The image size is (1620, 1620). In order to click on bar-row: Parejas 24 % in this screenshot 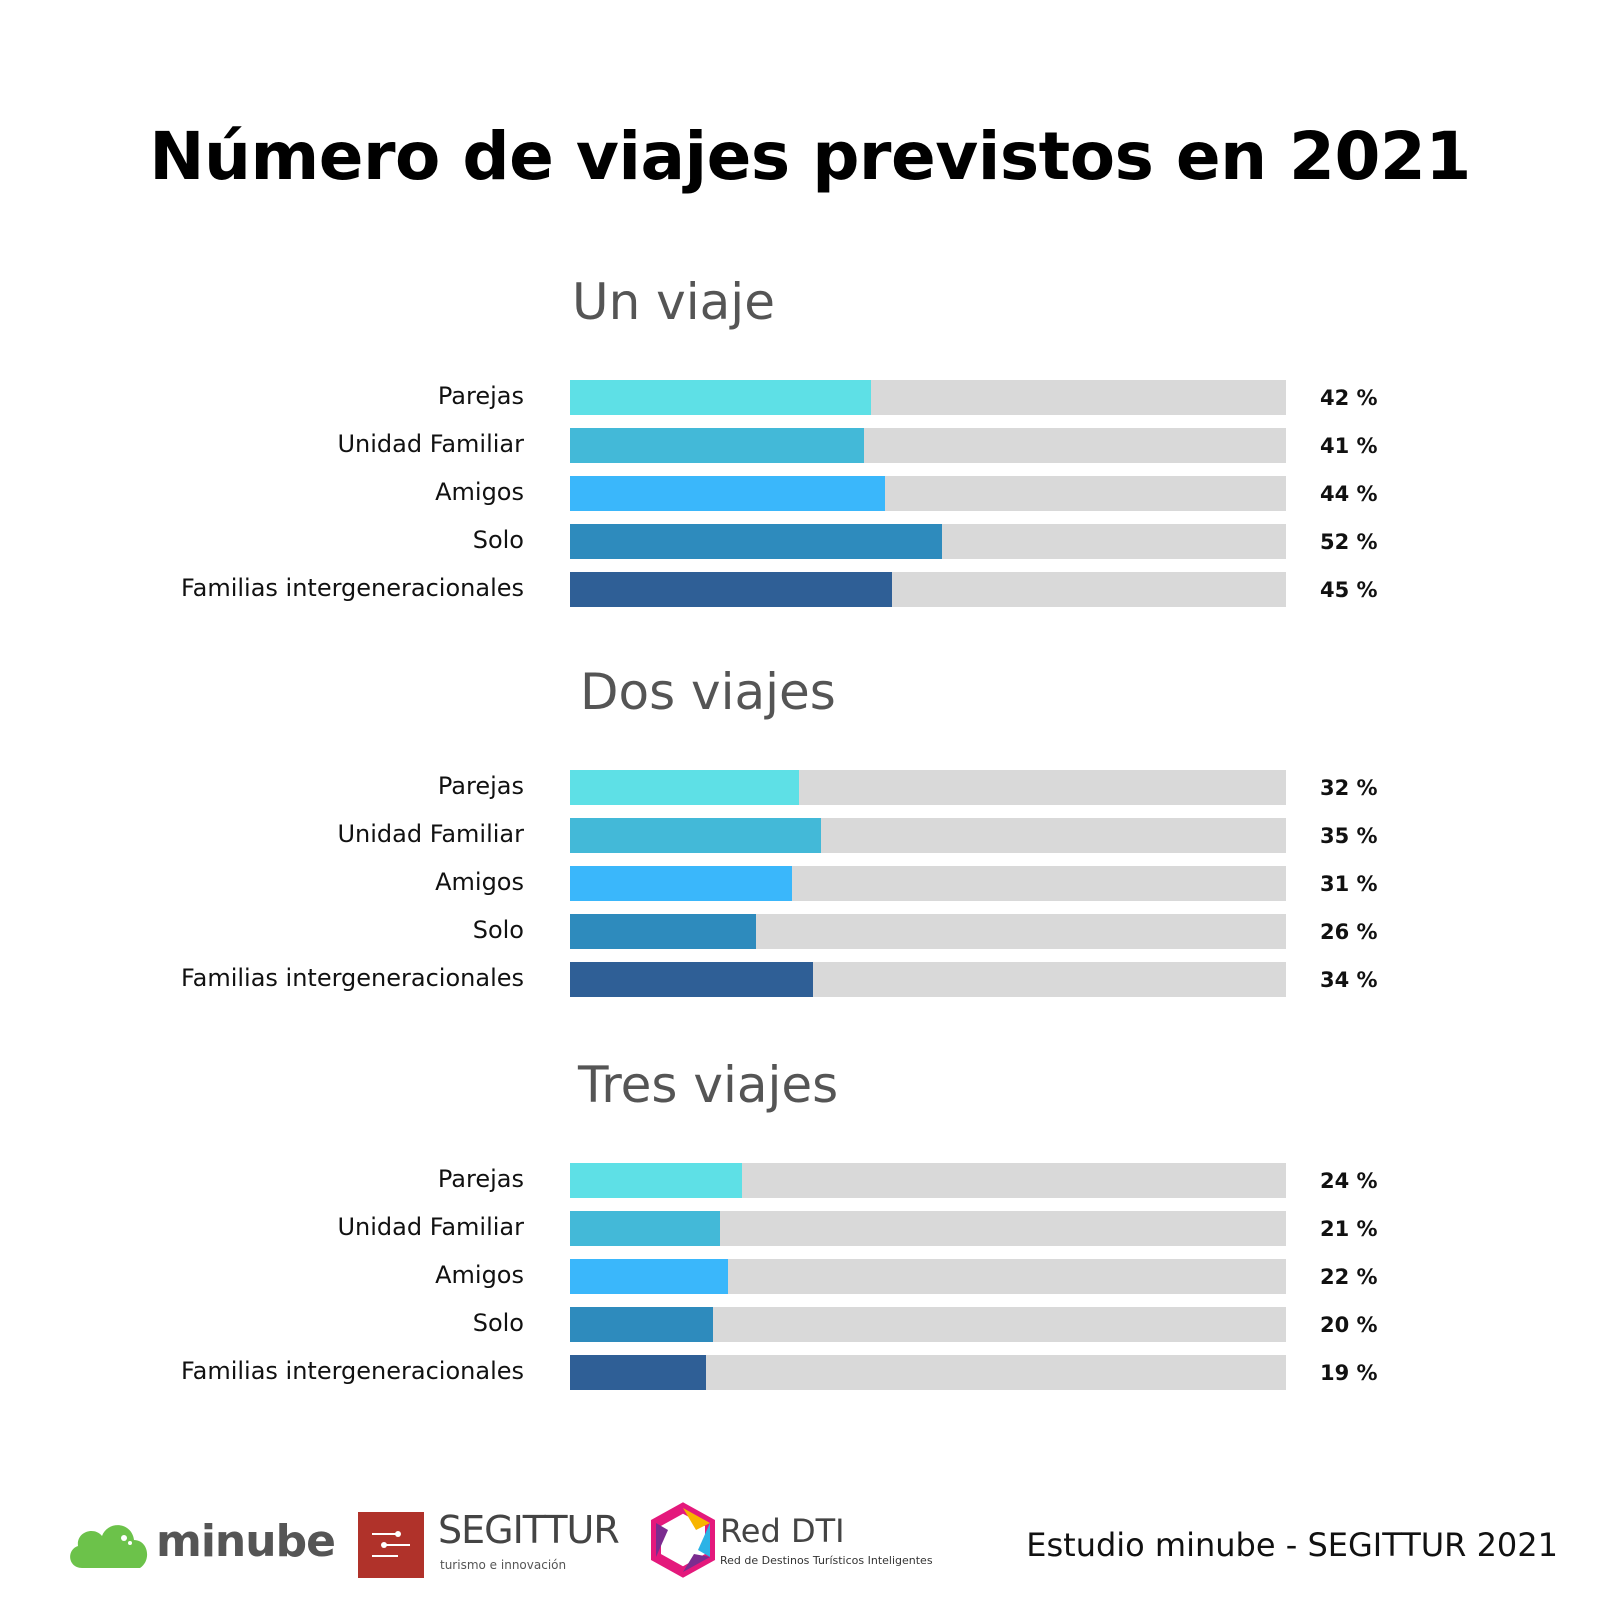, I will do `click(810, 1181)`.